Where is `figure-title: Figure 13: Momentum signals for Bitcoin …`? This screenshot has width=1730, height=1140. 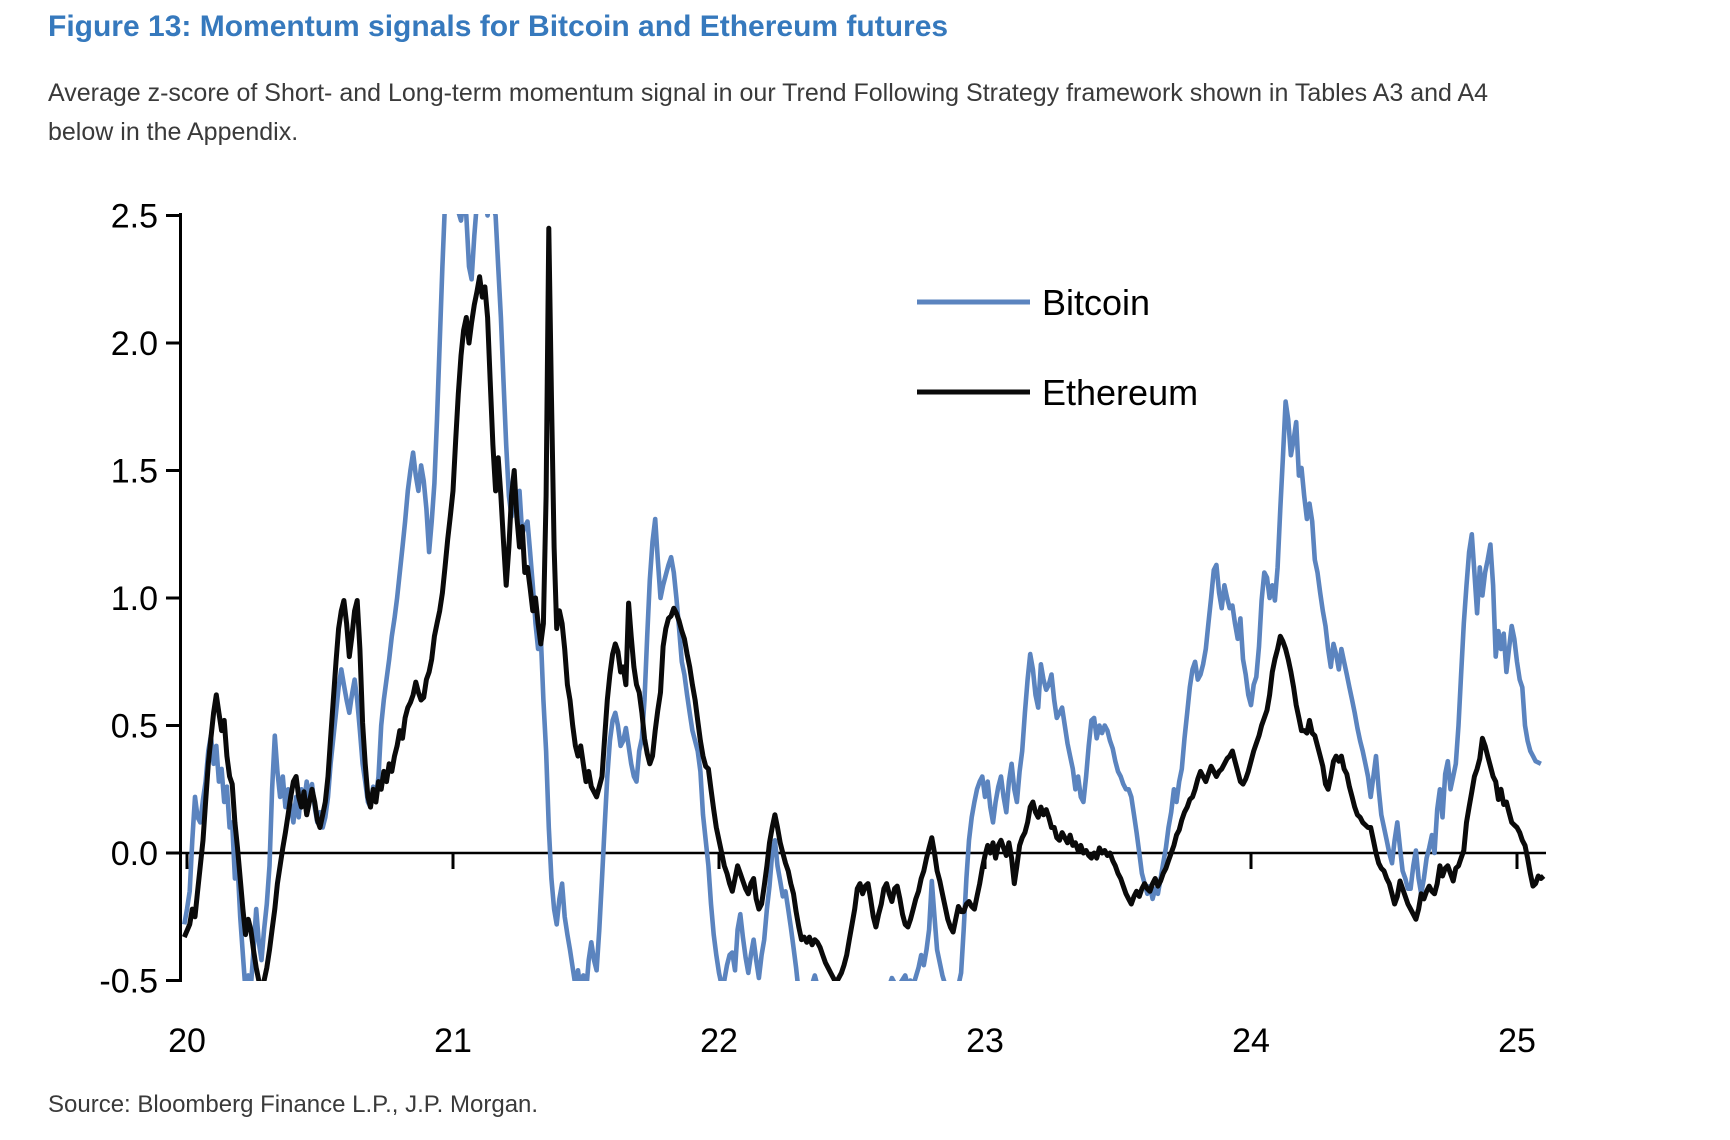
figure-title: Figure 13: Momentum signals for Bitcoin … is located at coordinates (498, 26).